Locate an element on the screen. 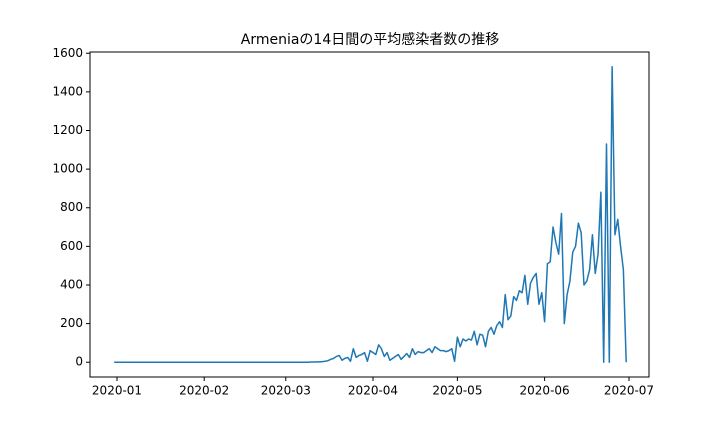 This screenshot has height=432, width=720. y-tick-label: 1600 is located at coordinates (67, 53).